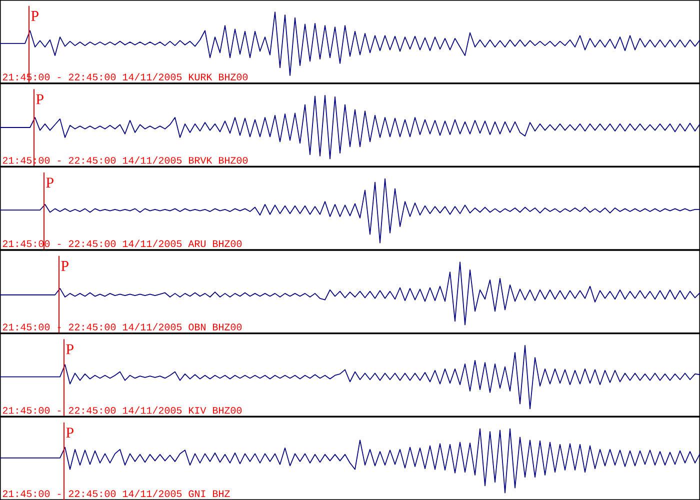  What do you see at coordinates (116, 494) in the screenshot?
I see `annotation: 21:45:00 - 22:45:00 14/11/2005 GNI BHZ` at bounding box center [116, 494].